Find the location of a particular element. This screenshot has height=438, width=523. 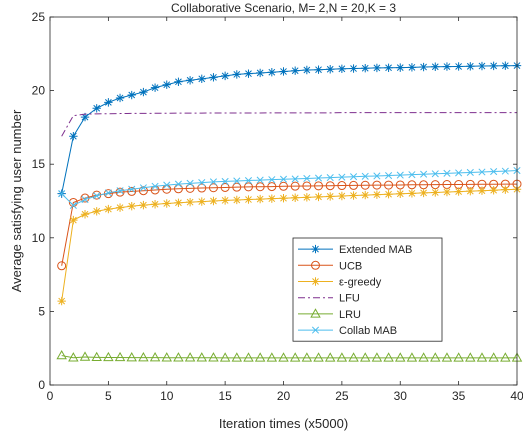

data-point-5-22-shape is located at coordinates (318, 178).